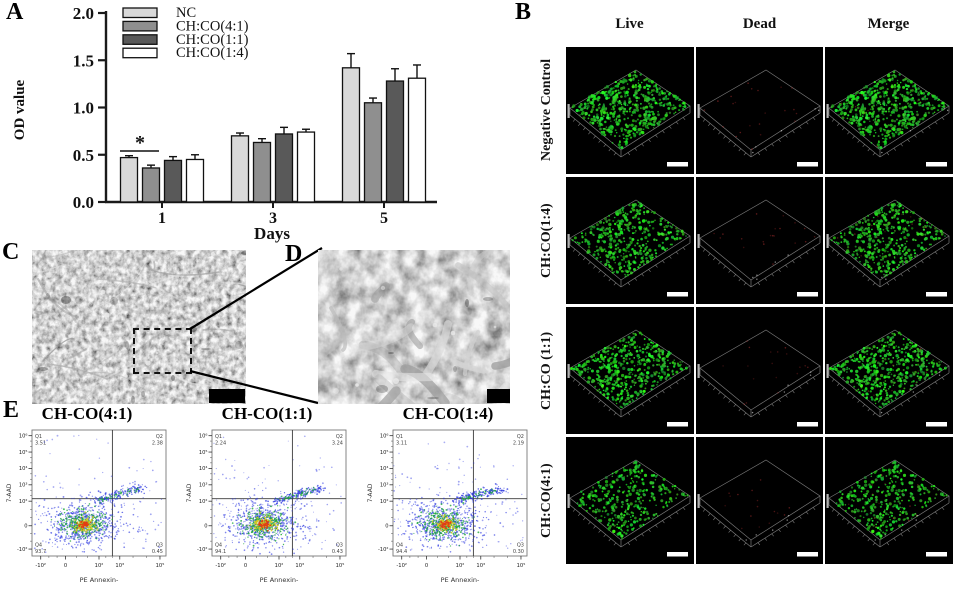  What do you see at coordinates (159, 546) in the screenshot?
I see `svg-text: Q3` at bounding box center [159, 546].